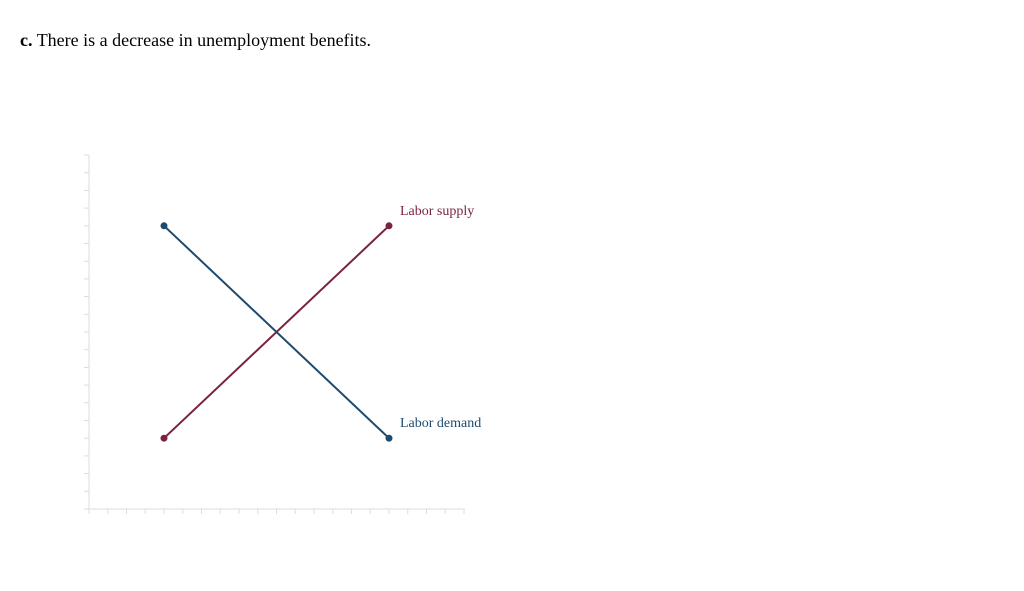 This screenshot has height=591, width=1024. What do you see at coordinates (437, 211) in the screenshot?
I see `labor-supply-label: Labor supply` at bounding box center [437, 211].